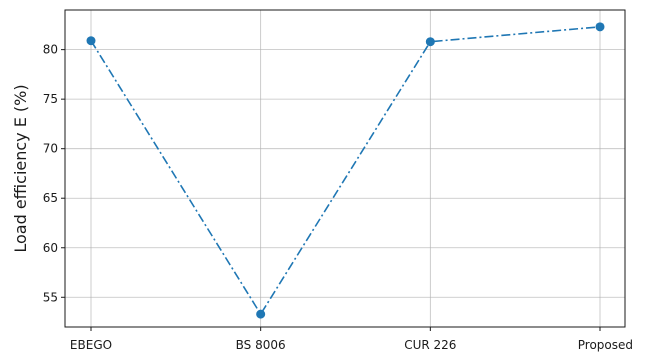  I want to click on y-tick-label: 75, so click(50, 99).